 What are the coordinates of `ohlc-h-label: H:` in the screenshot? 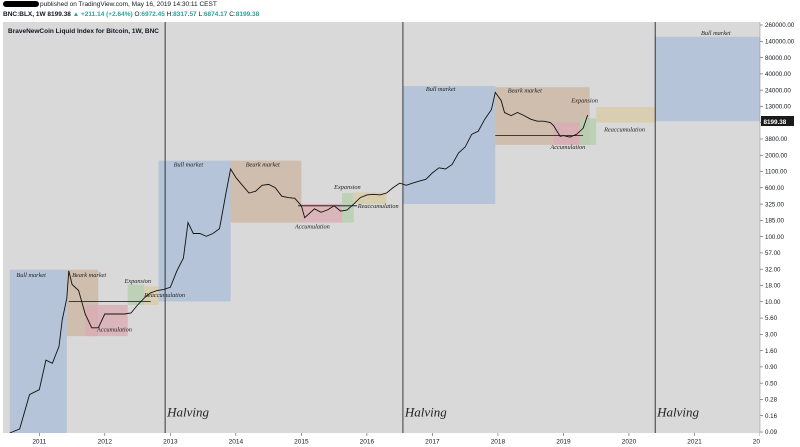 It's located at (170, 14).